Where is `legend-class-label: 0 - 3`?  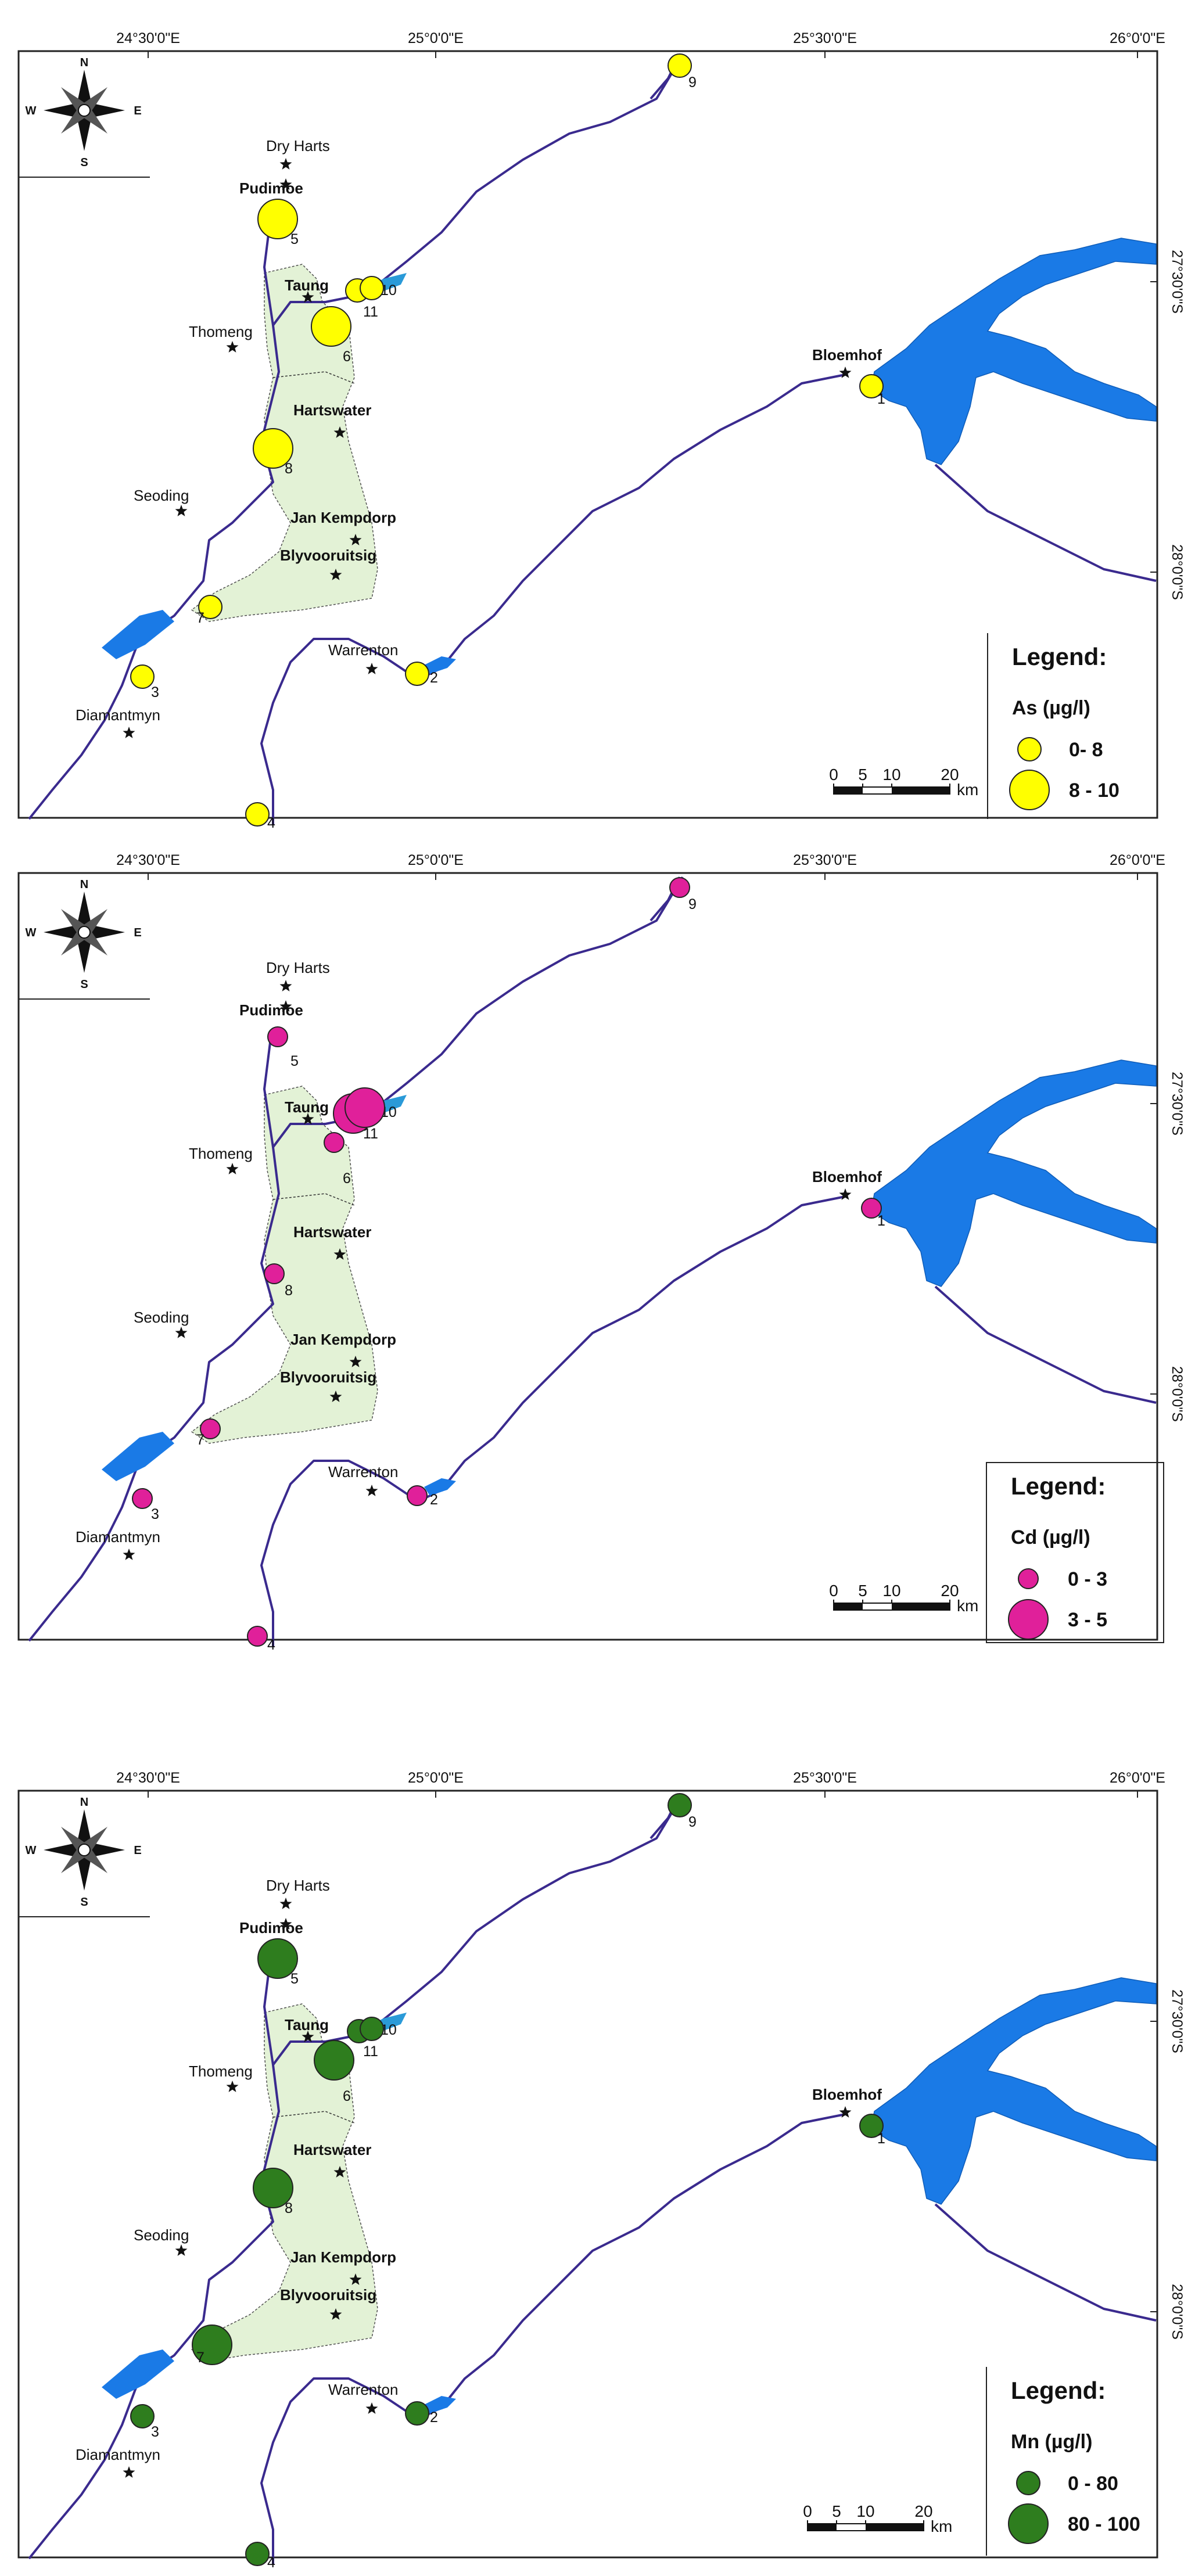
legend-class-label: 0 - 3 is located at coordinates (1087, 1579).